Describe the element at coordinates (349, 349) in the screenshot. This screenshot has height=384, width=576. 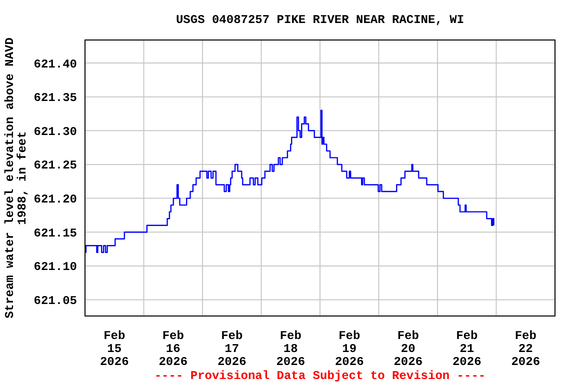
I see `x-tick-label: Feb 19 2026` at that location.